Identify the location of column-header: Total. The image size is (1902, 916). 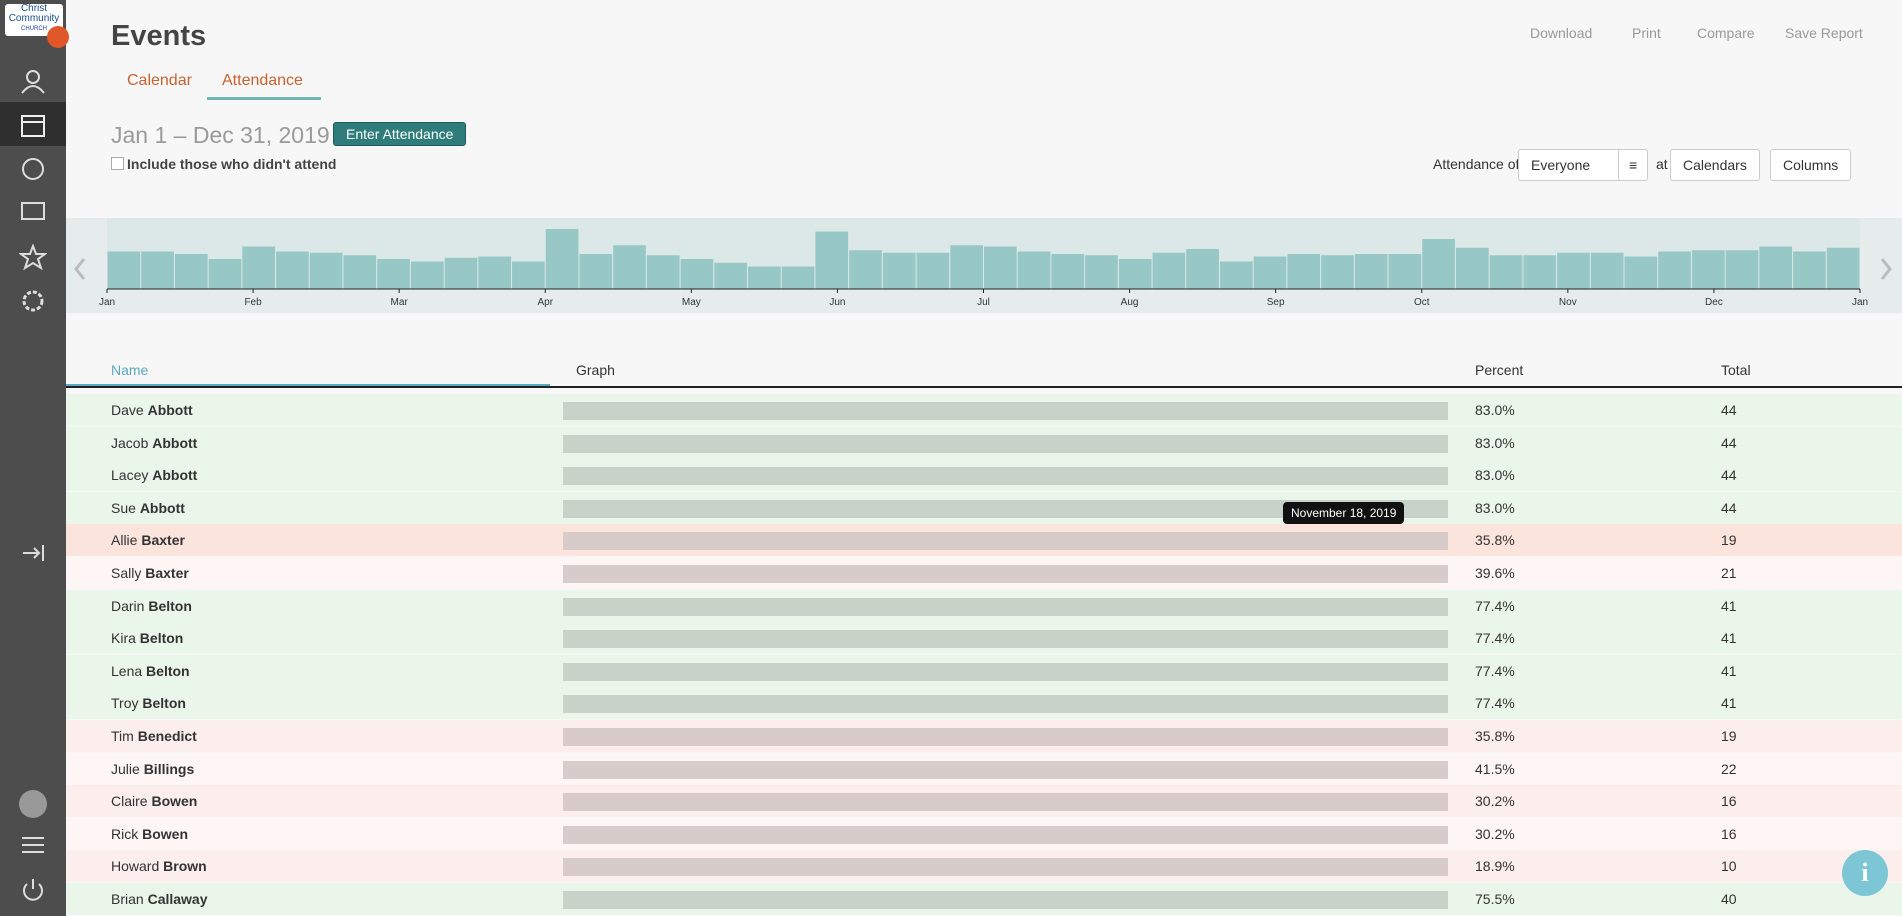
(1736, 370).